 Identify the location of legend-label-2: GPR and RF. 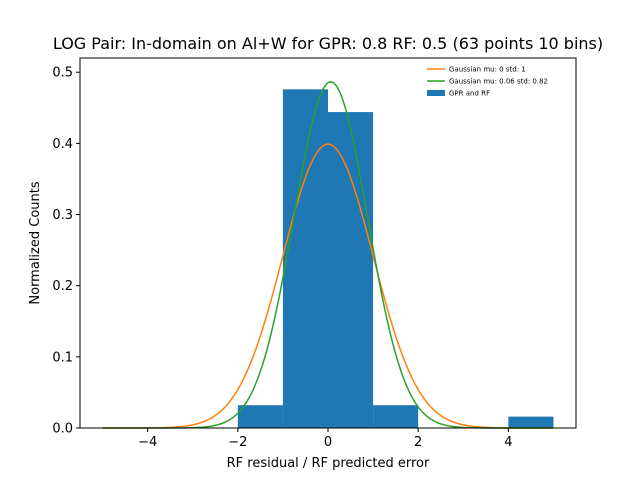
(469, 94).